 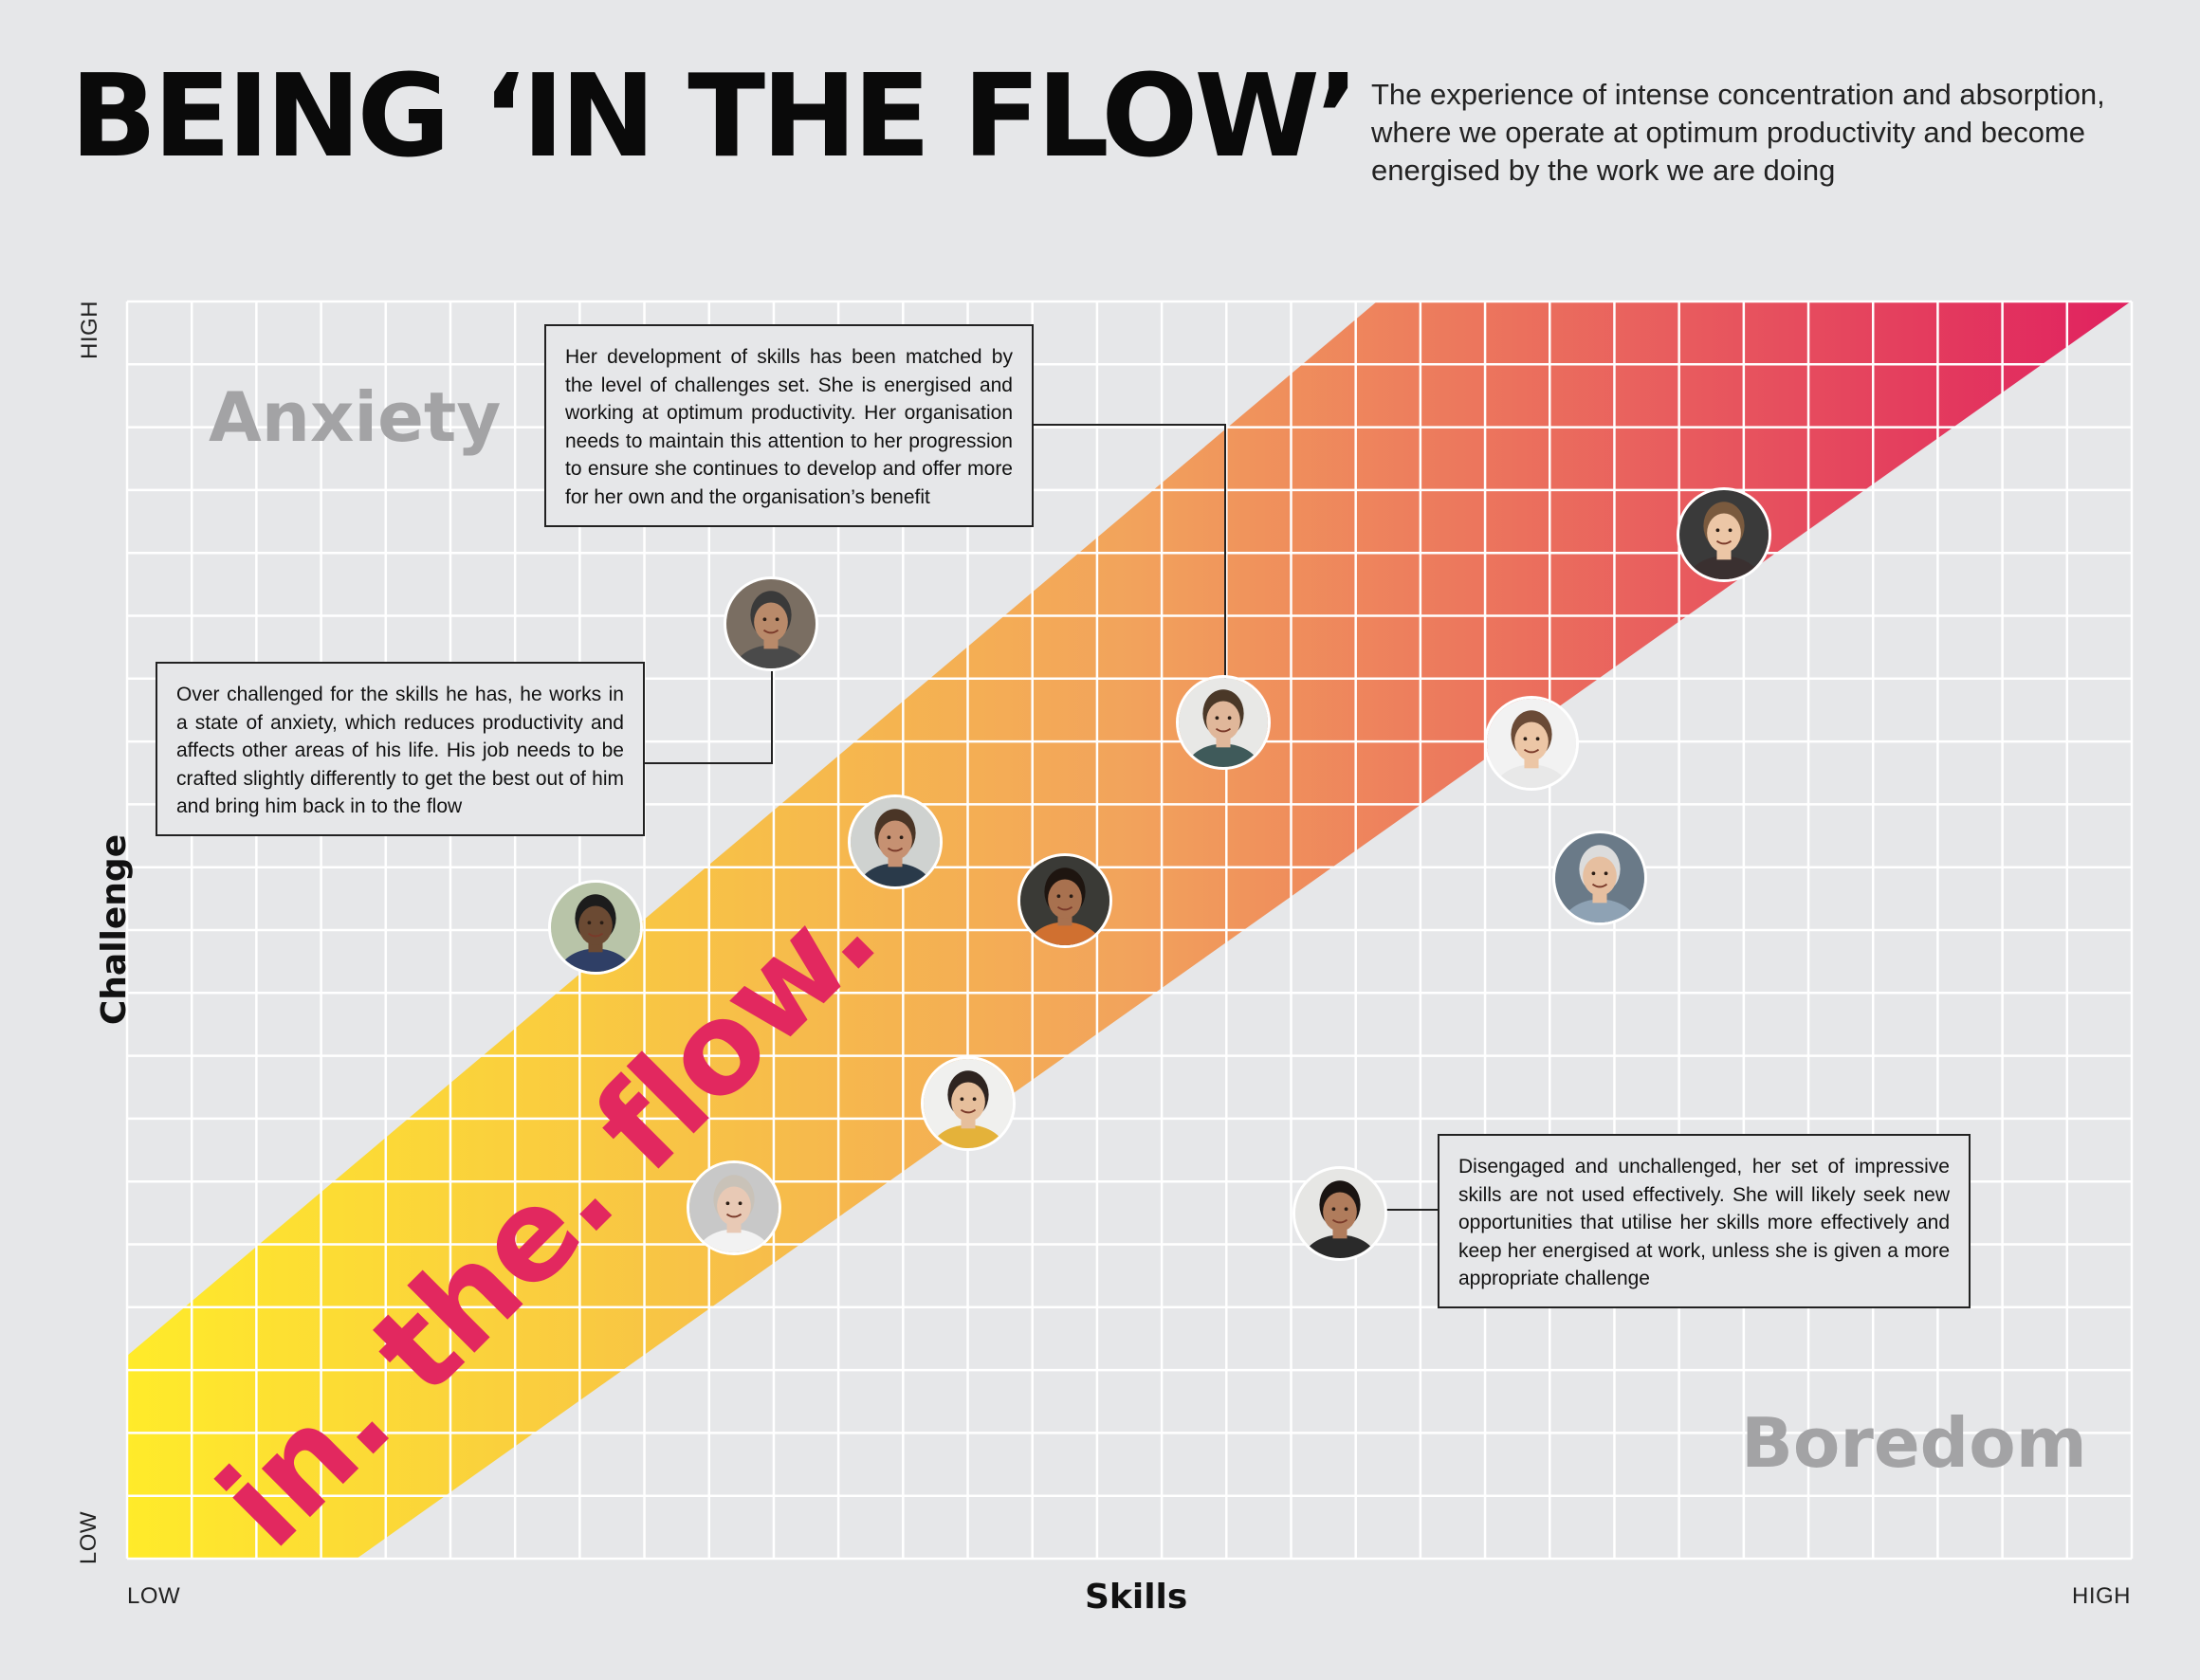 I want to click on avatar-woman-blonde-laughing, so click(x=968, y=1103).